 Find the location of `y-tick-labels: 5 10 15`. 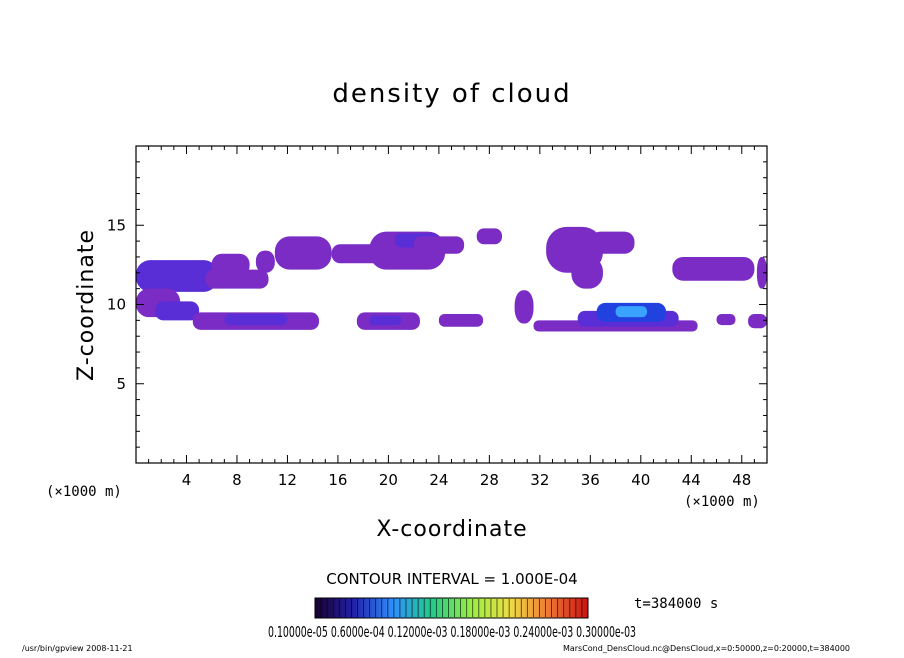

y-tick-labels: 5 10 15 is located at coordinates (116, 304).